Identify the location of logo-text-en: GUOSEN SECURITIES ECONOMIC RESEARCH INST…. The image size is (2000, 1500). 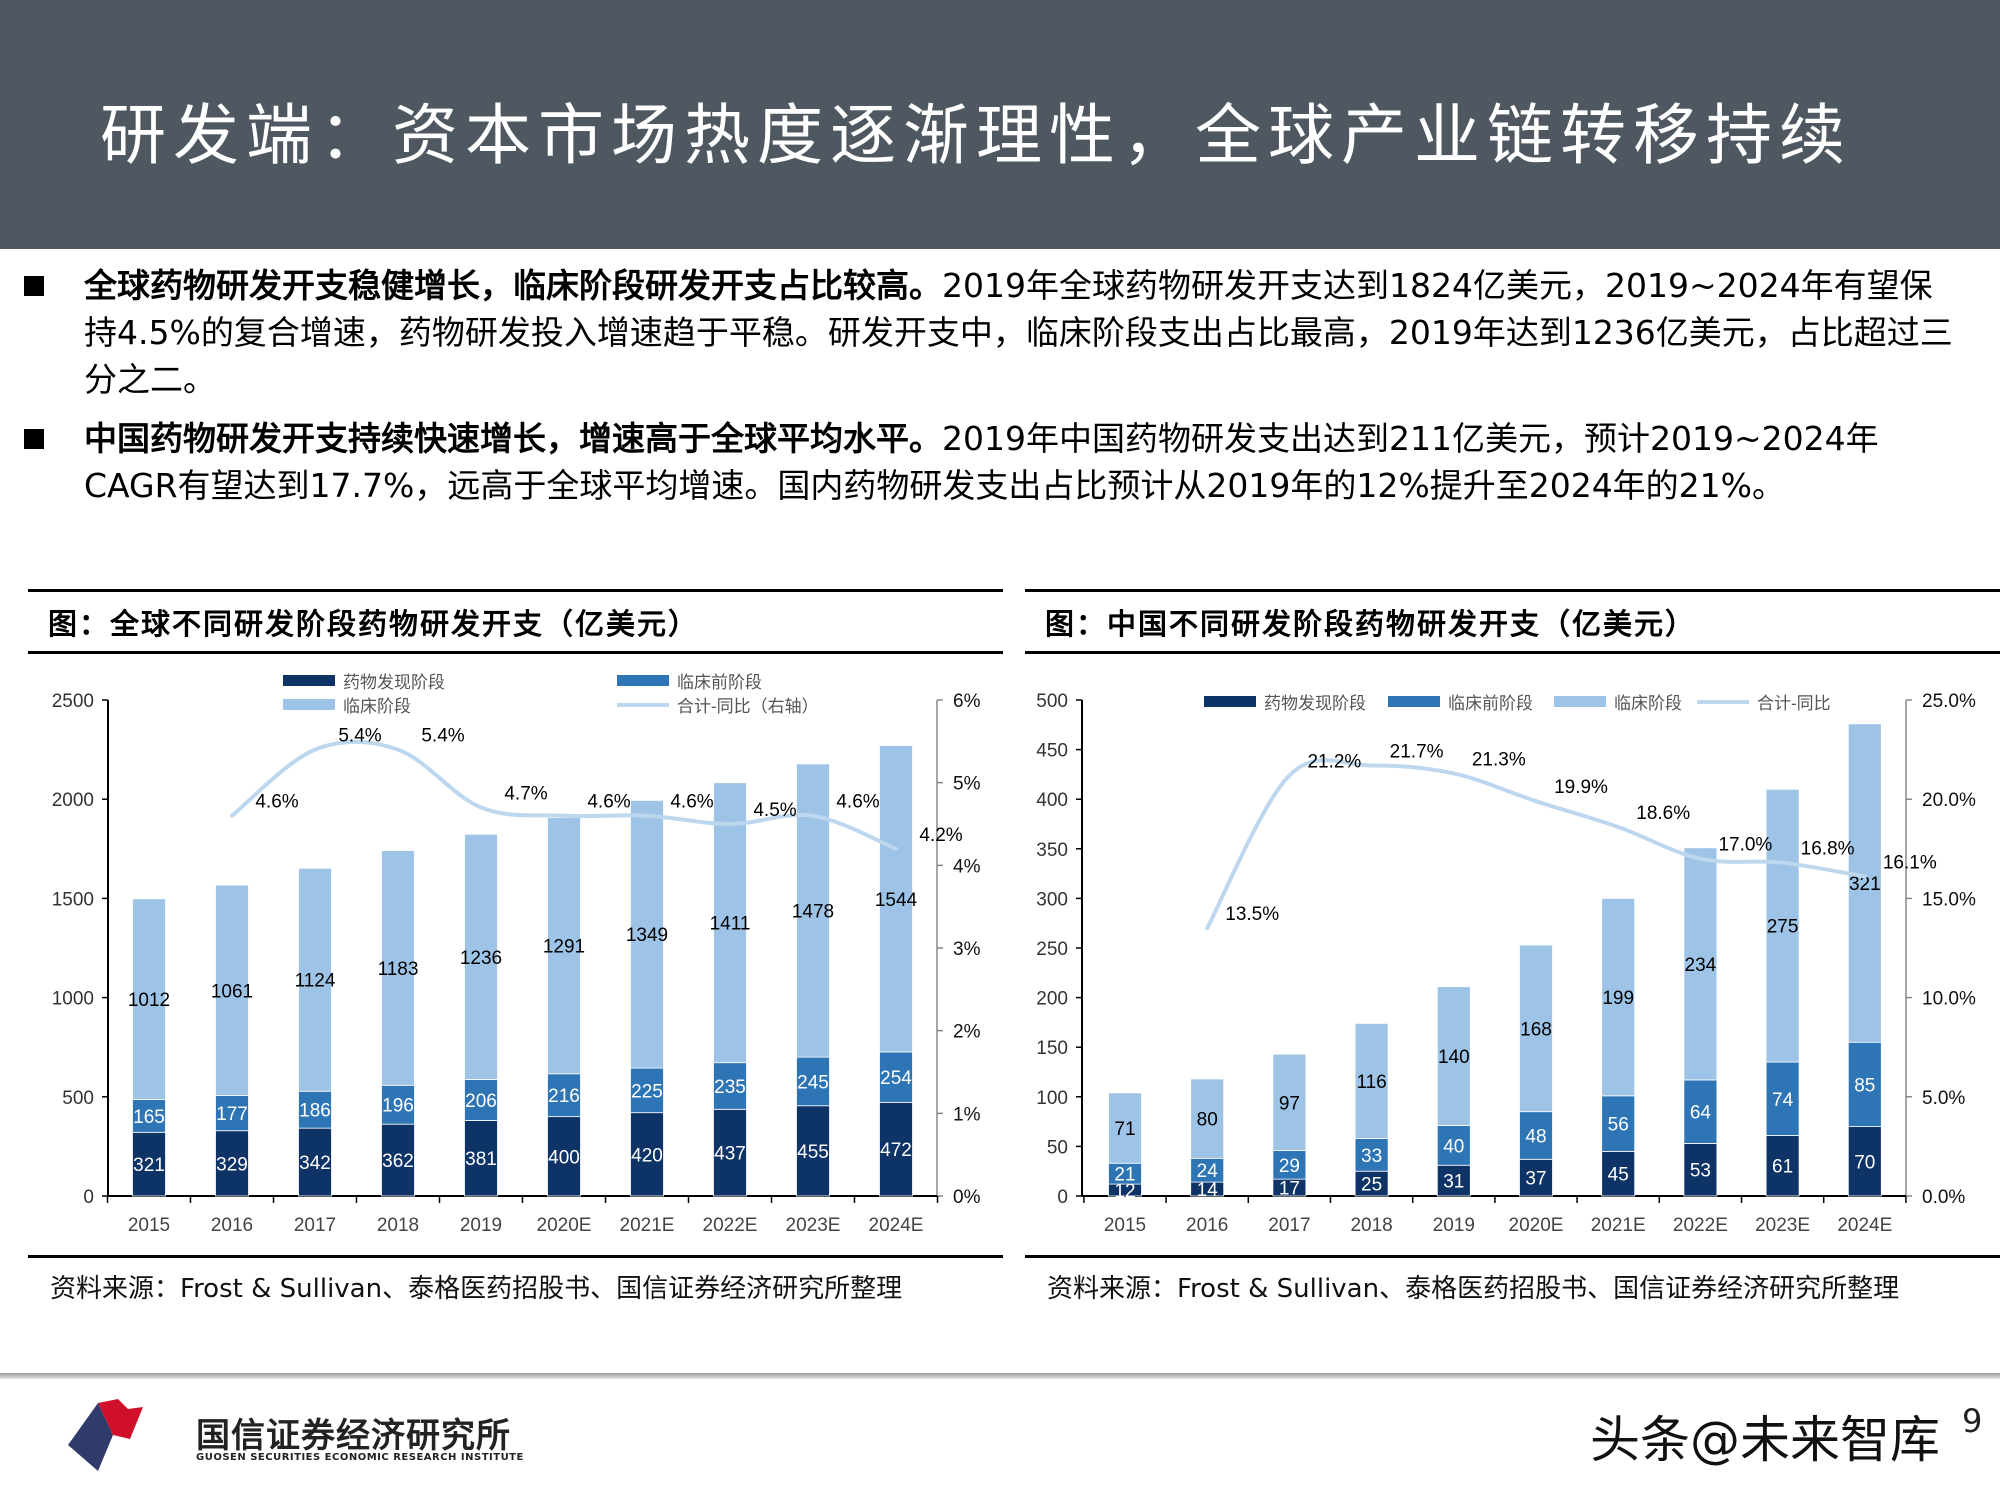
(360, 1457).